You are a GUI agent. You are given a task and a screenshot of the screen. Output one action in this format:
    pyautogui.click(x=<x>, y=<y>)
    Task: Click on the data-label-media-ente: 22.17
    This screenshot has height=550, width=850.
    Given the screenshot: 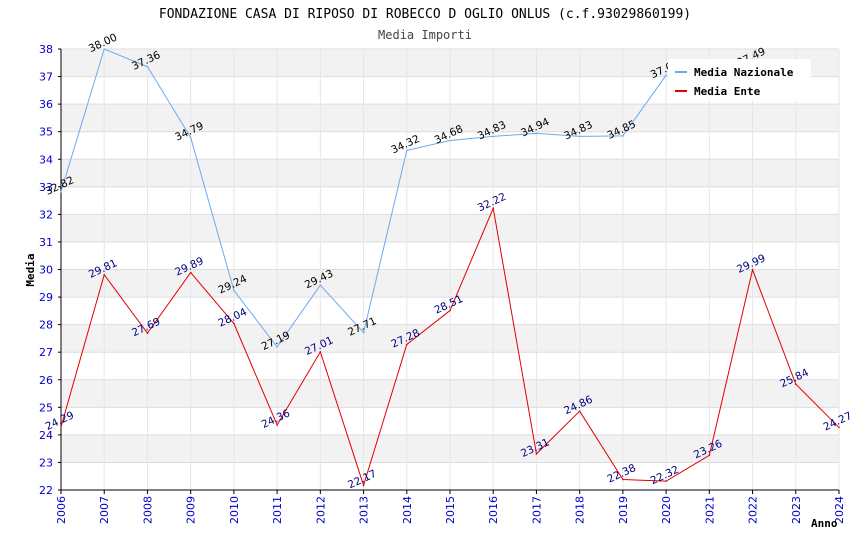 What is the action you would take?
    pyautogui.click(x=362, y=480)
    